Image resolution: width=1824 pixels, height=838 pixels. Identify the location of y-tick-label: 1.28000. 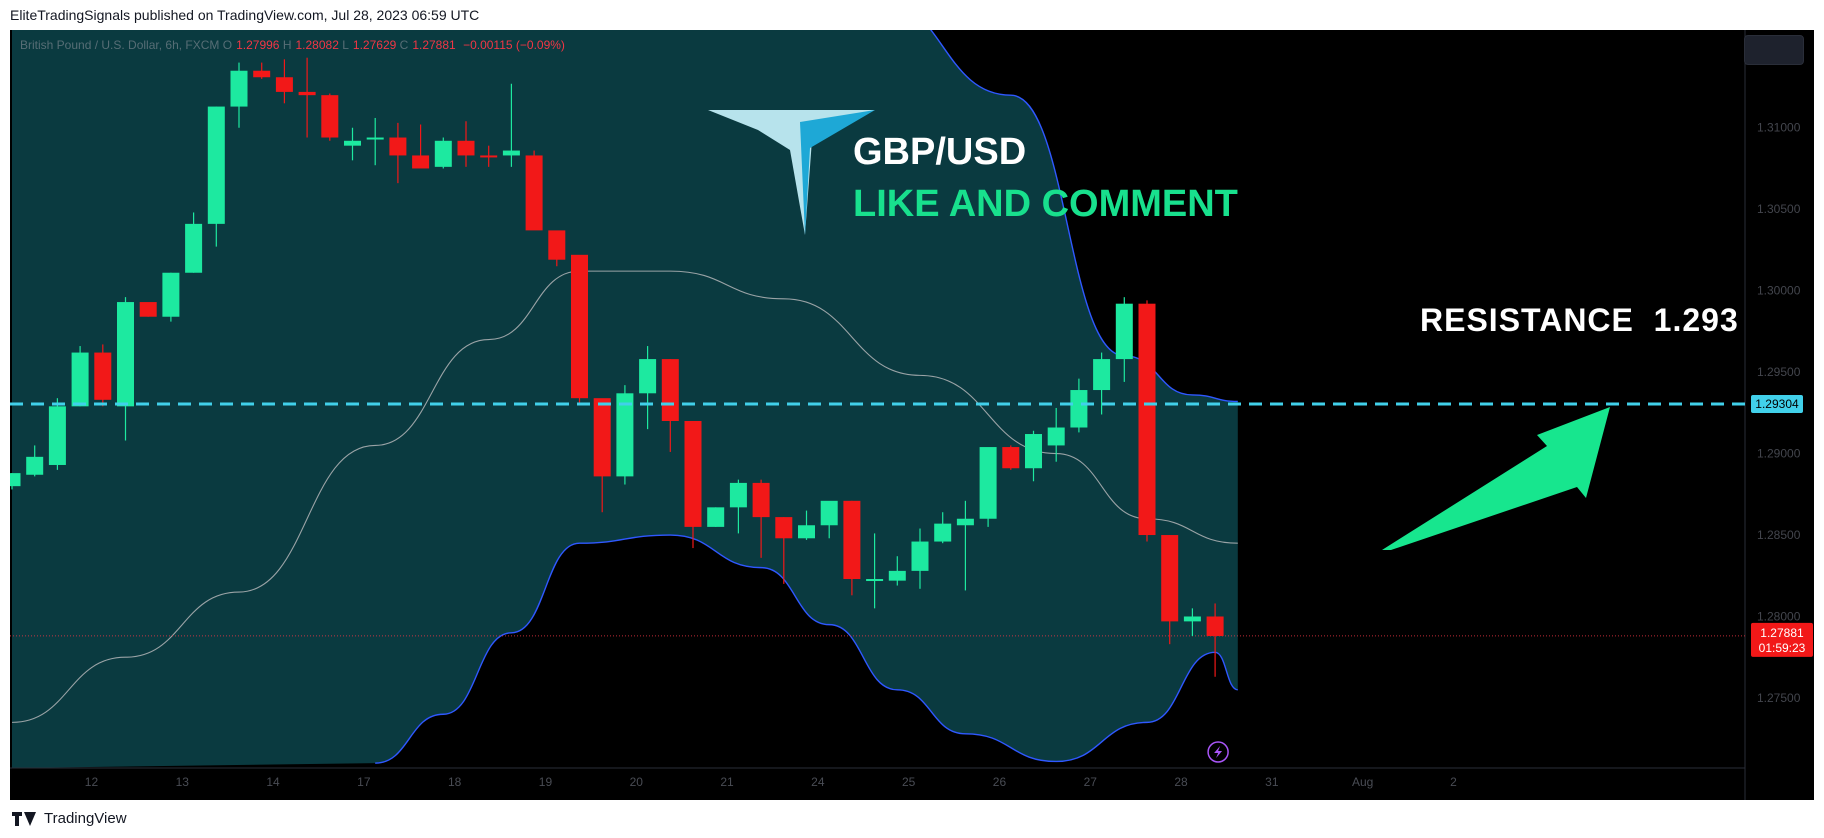
(1779, 616).